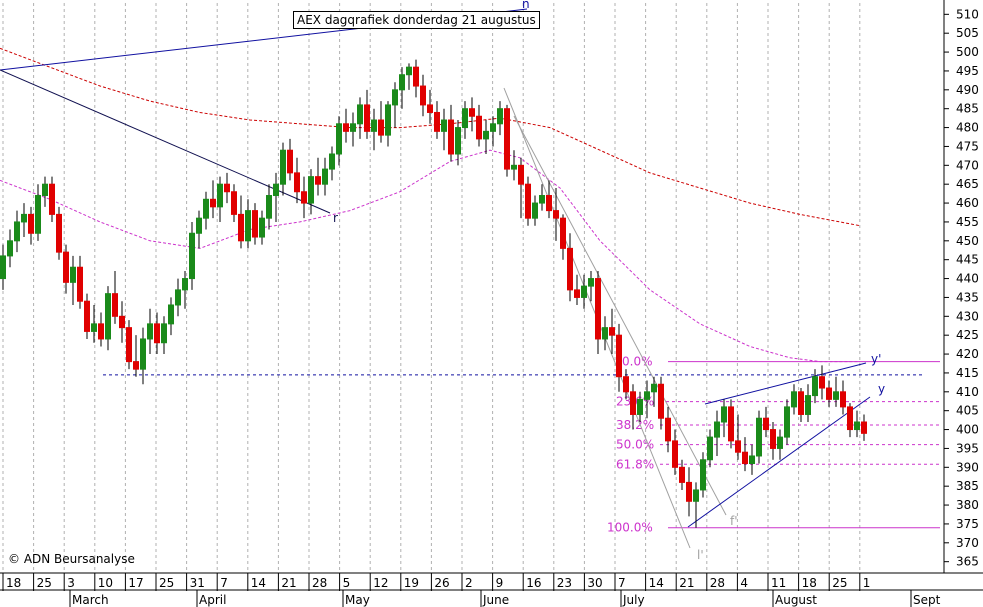 Image resolution: width=983 pixels, height=607 pixels. Describe the element at coordinates (967, 562) in the screenshot. I see `y-tick-label: 365` at that location.